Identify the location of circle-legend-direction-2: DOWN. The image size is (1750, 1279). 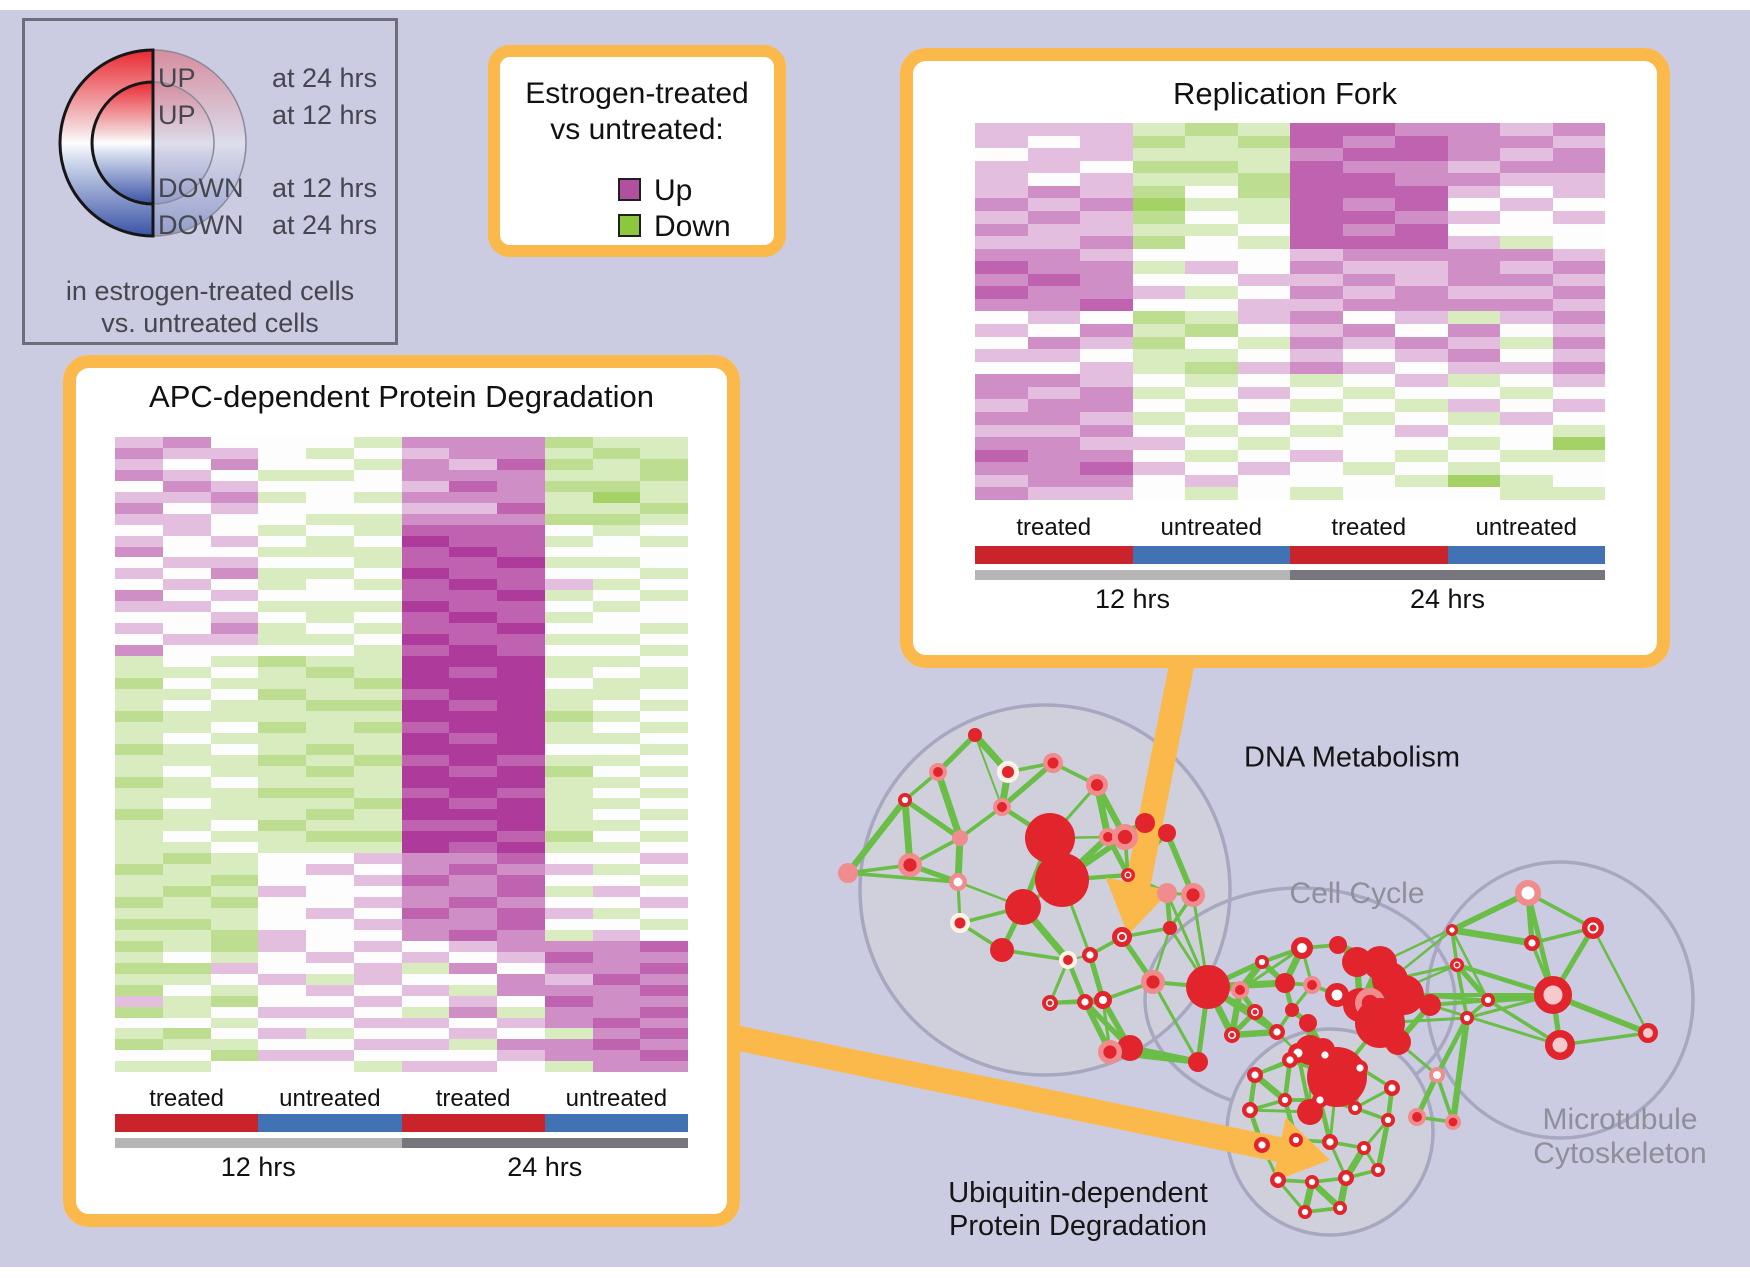
(201, 188).